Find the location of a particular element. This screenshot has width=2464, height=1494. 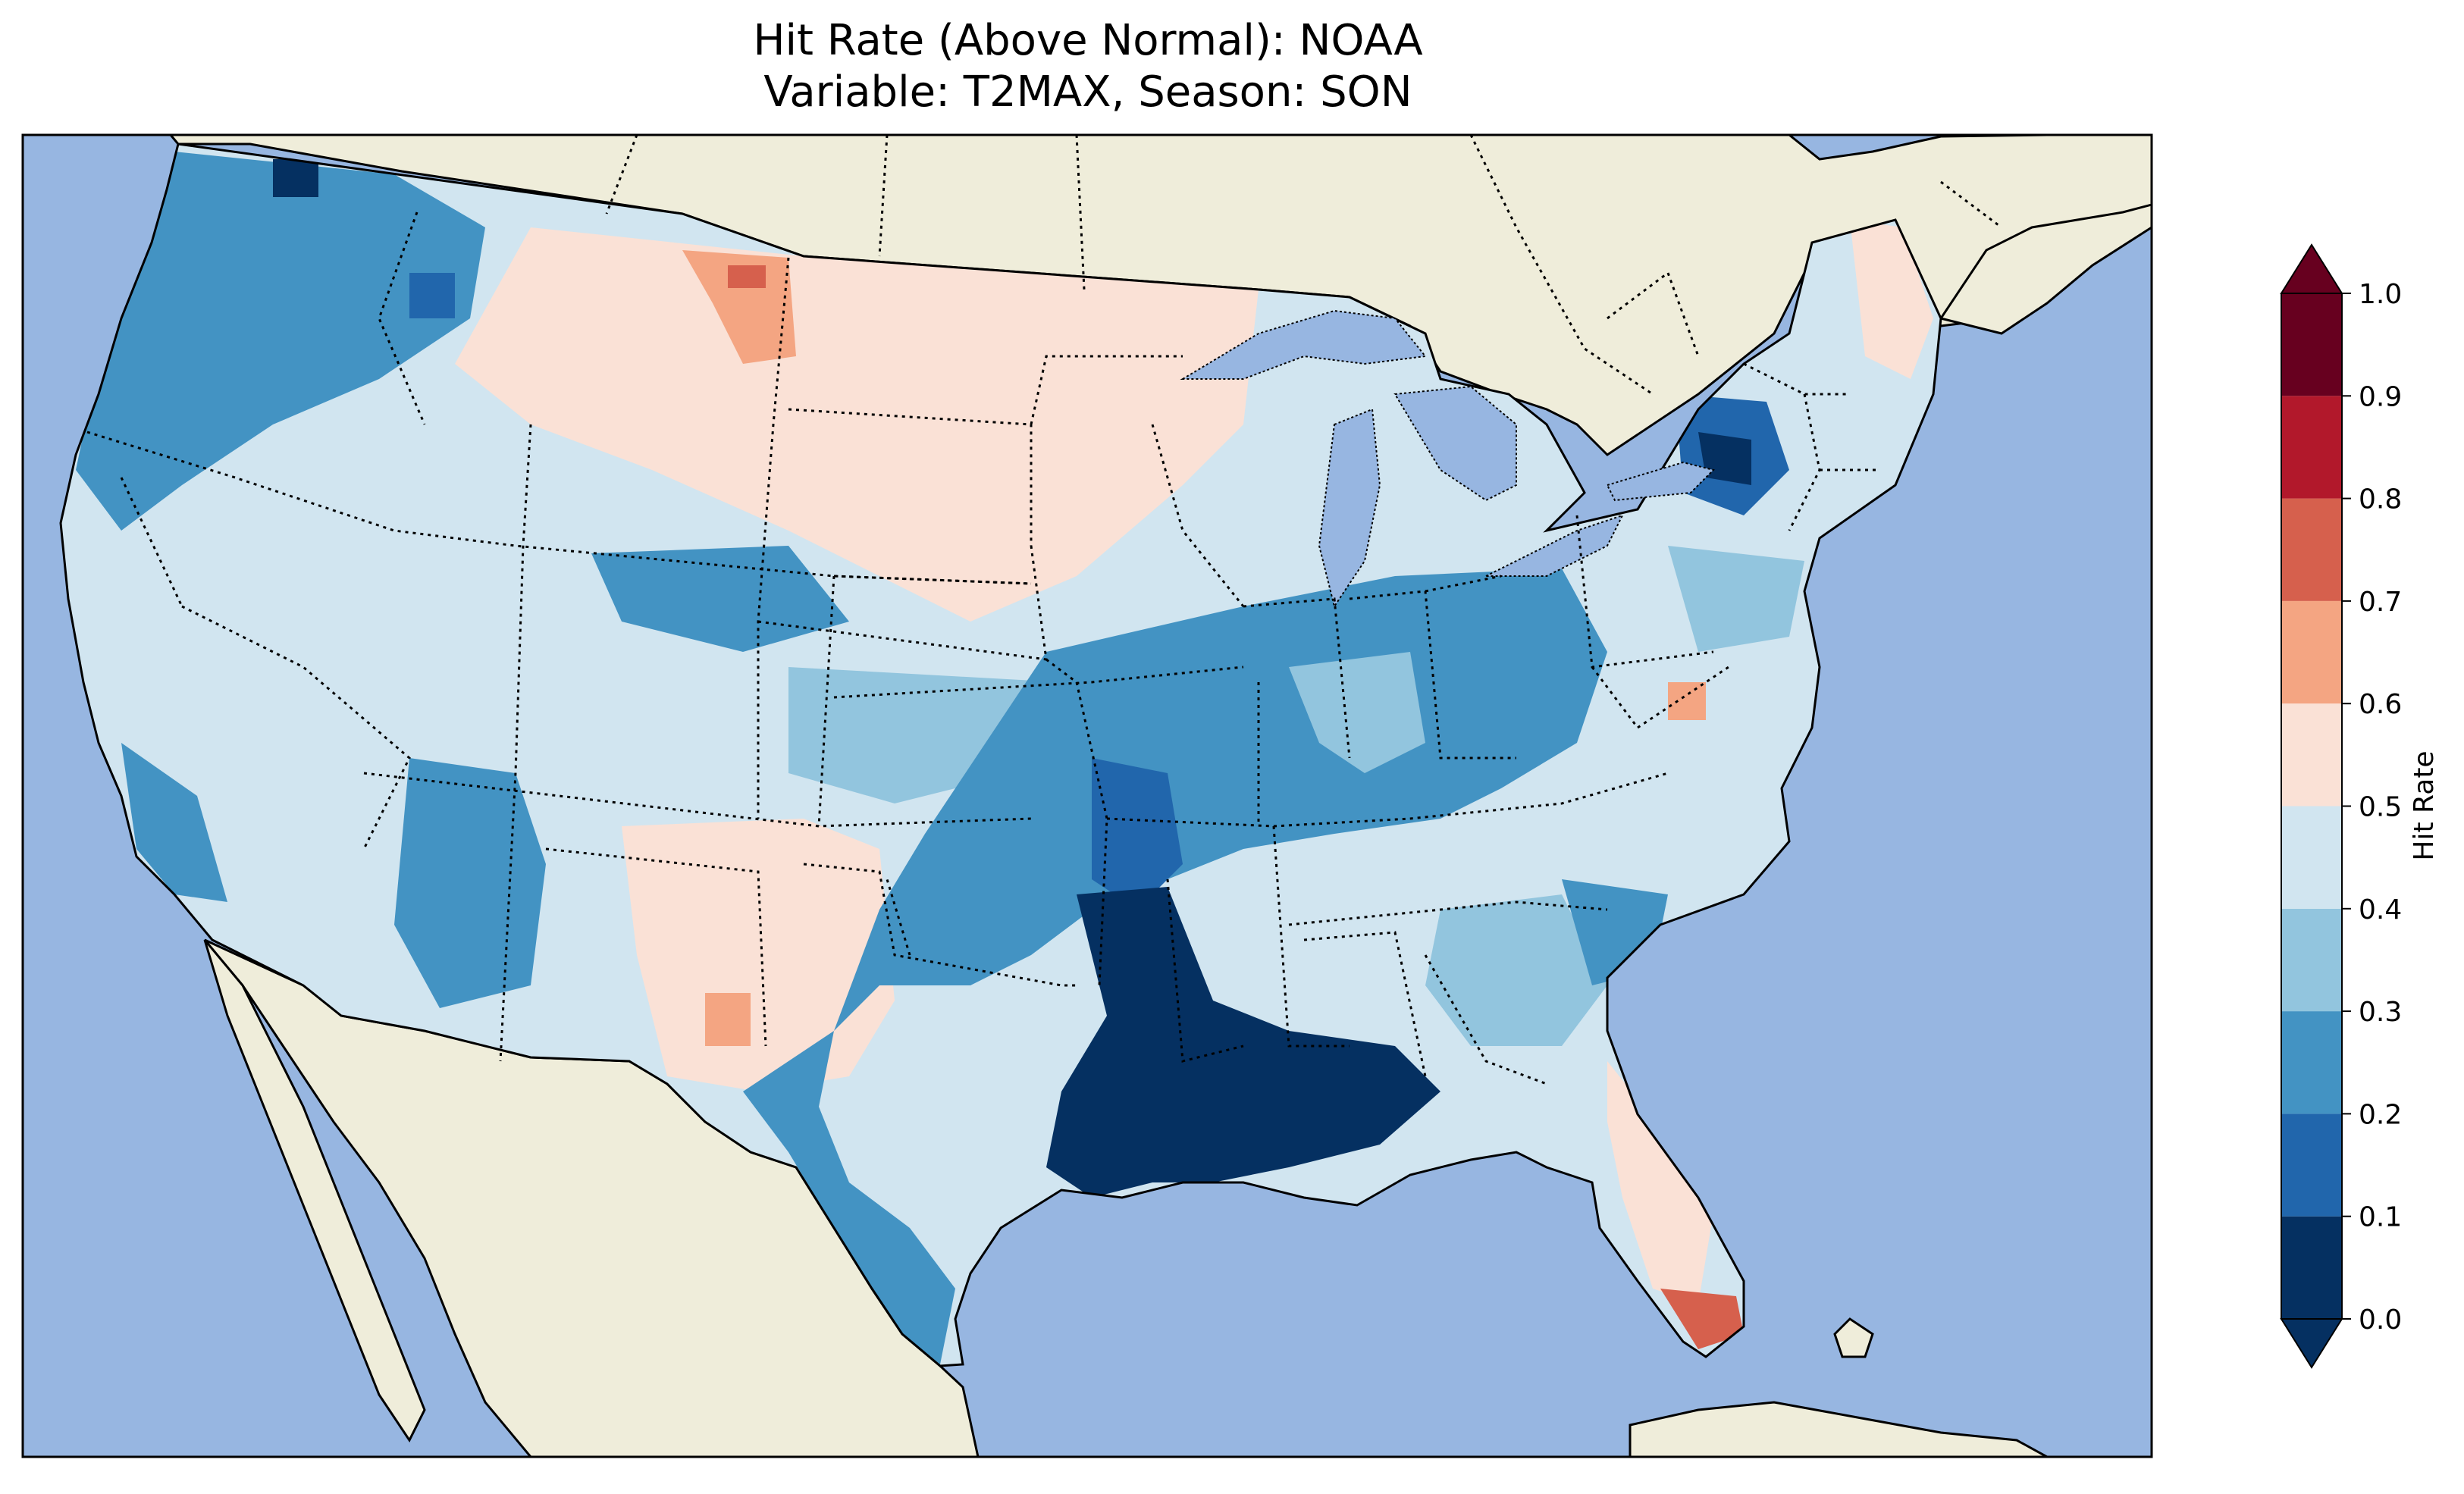

colorbar-tick-label: 0.8 is located at coordinates (2381, 499).